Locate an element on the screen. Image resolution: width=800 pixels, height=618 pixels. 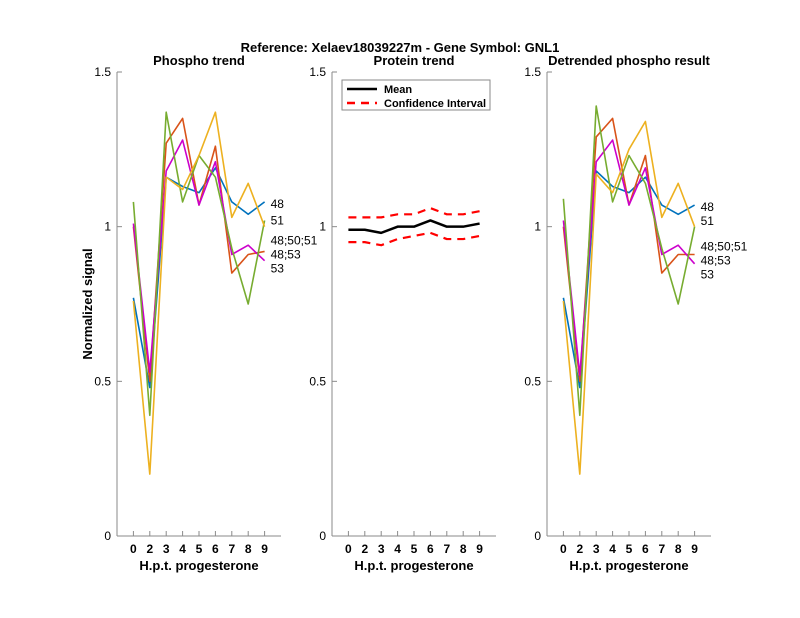
legend: Mean Confidence Interval is located at coordinates (416, 95).